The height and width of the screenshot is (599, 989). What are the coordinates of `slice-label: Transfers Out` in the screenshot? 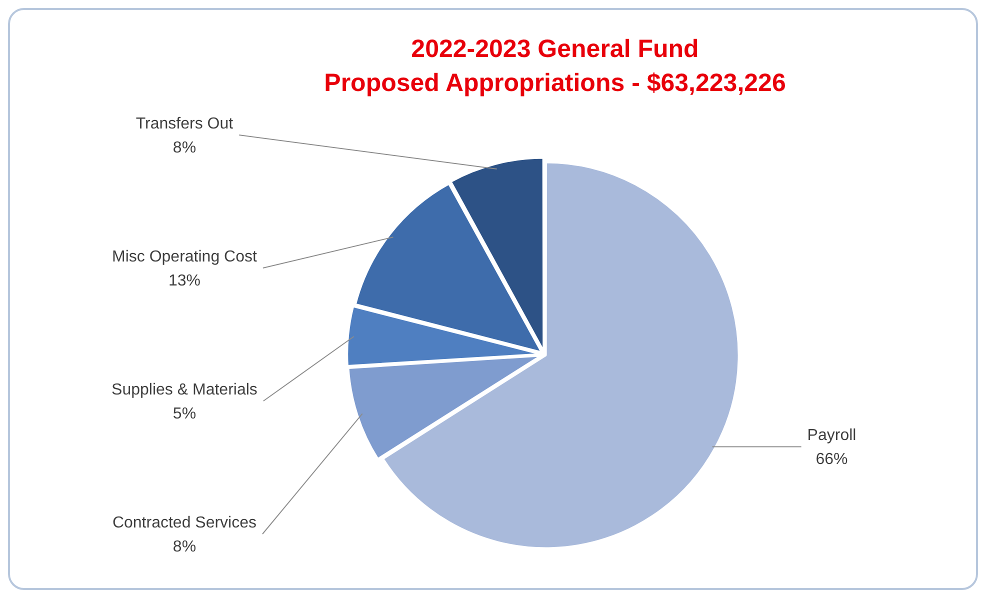 It's located at (185, 123).